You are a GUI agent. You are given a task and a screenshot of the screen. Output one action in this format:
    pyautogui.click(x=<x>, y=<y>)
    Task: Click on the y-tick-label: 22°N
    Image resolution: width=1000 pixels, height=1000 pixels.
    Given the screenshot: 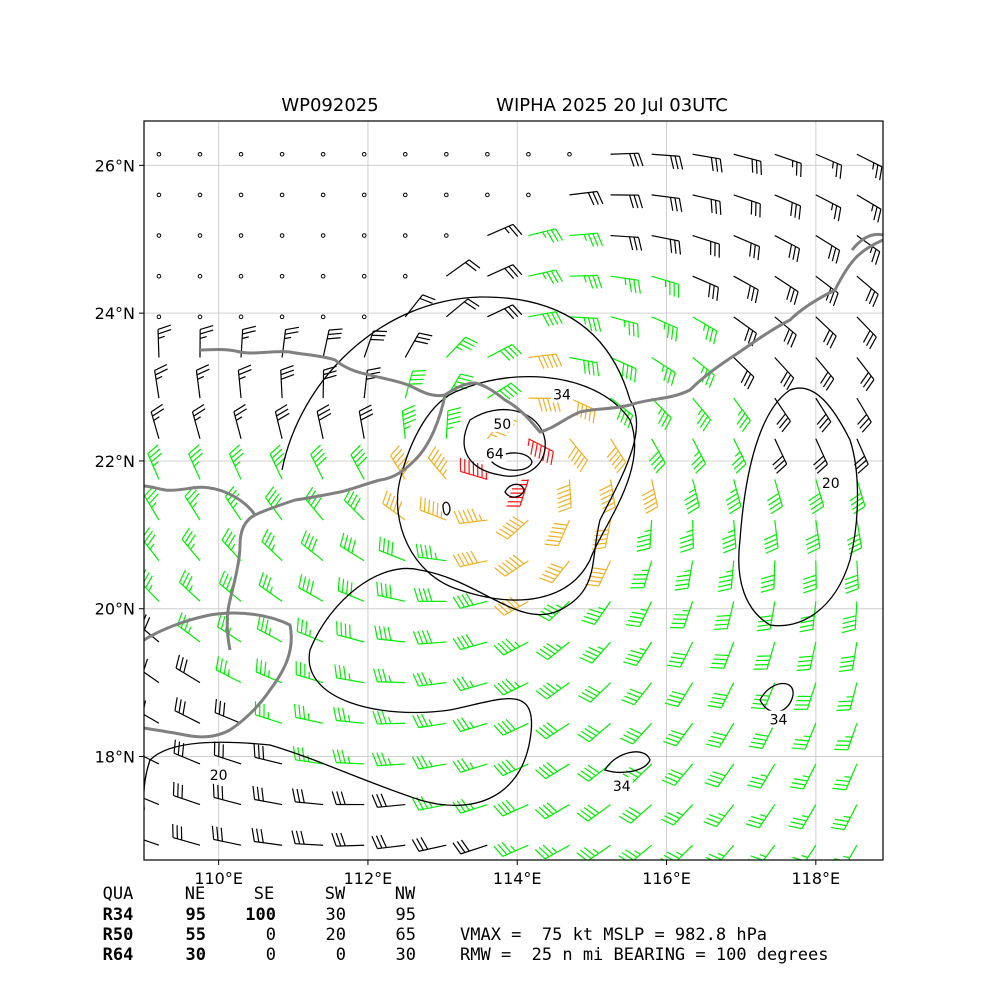 What is the action you would take?
    pyautogui.click(x=115, y=461)
    